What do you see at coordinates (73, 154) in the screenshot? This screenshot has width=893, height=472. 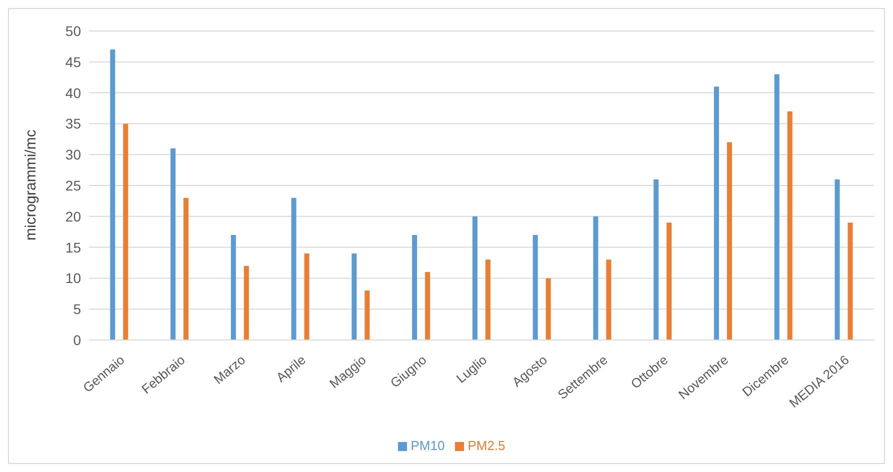 I see `y-tick-label: 30` at bounding box center [73, 154].